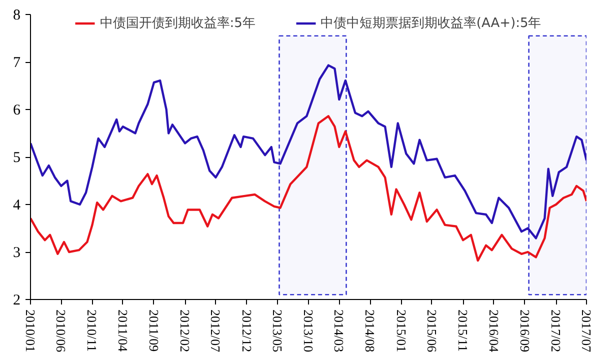 The image size is (610, 363). I want to click on x-tick-label: 2015/01, so click(401, 331).